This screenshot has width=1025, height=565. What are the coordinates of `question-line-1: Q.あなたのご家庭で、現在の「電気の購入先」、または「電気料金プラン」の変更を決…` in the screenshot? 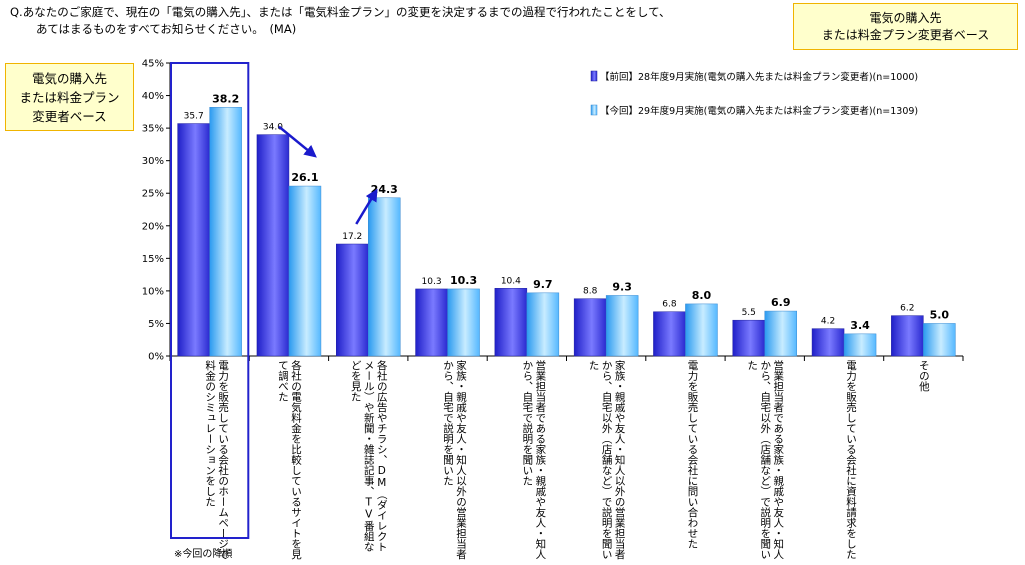 It's located at (340, 12).